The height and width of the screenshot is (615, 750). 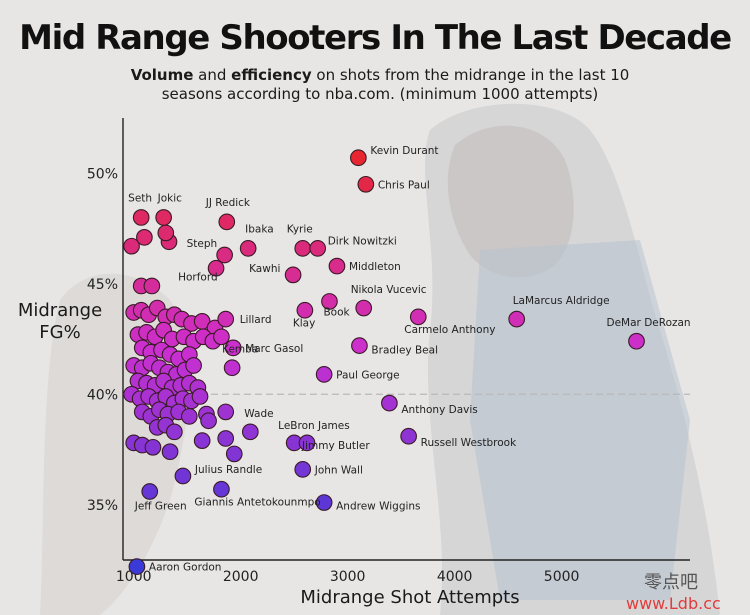 I want to click on point-label-jj-redick: JJ Redick, so click(x=228, y=203).